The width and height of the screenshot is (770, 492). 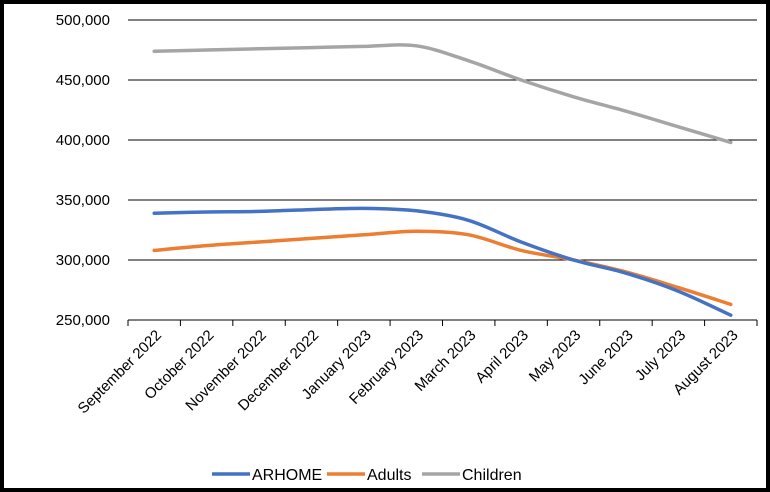 What do you see at coordinates (287, 475) in the screenshot?
I see `legend-label-arhome: ARHOME` at bounding box center [287, 475].